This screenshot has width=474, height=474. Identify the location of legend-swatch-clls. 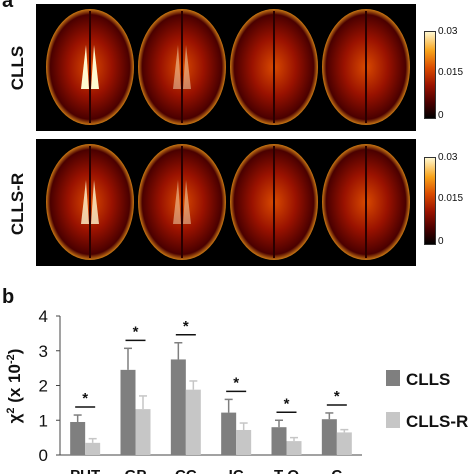
(393, 378).